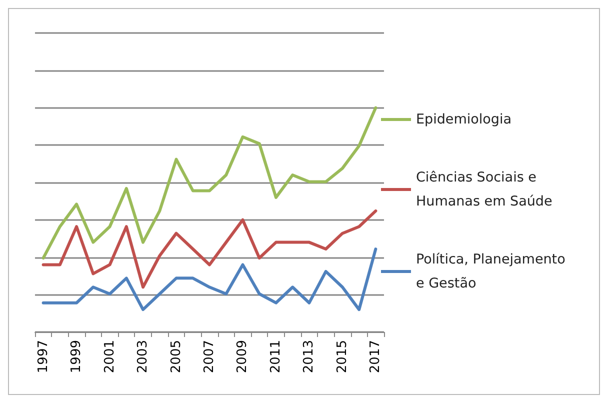 This screenshot has height=402, width=609. What do you see at coordinates (76, 357) in the screenshot?
I see `x-tick-label: 1999` at bounding box center [76, 357].